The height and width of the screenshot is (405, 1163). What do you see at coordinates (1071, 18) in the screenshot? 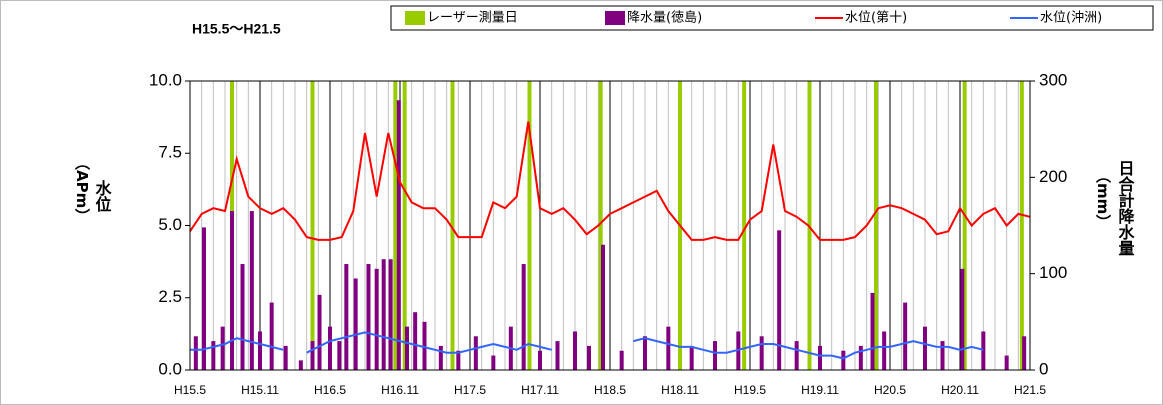
I see `legend-label: 水位(沖洲)` at bounding box center [1071, 18].